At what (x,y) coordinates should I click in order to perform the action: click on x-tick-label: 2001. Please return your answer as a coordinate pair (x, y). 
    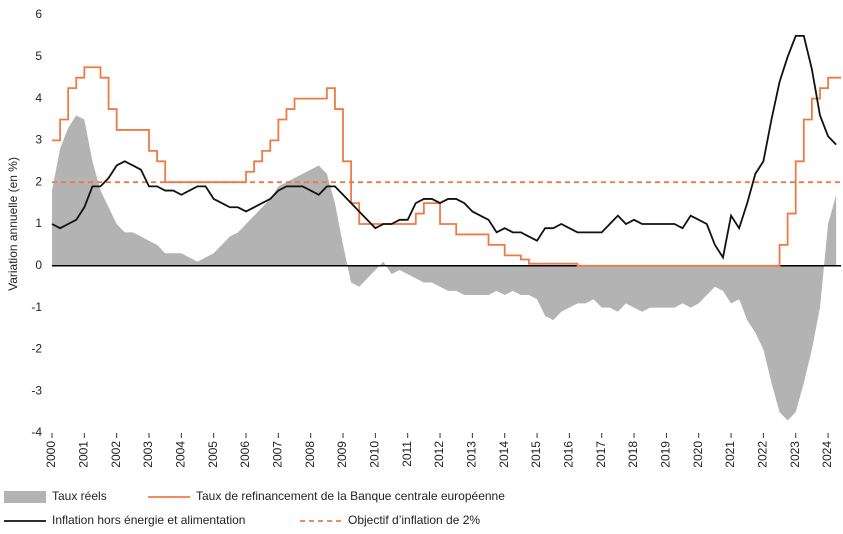
    Looking at the image, I should click on (84, 454).